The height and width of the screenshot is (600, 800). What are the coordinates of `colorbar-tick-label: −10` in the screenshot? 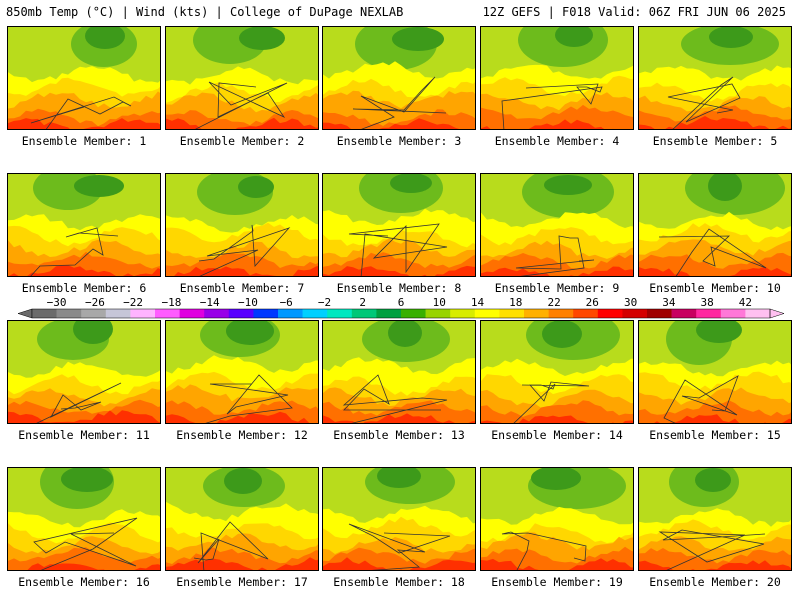 It's located at (248, 302).